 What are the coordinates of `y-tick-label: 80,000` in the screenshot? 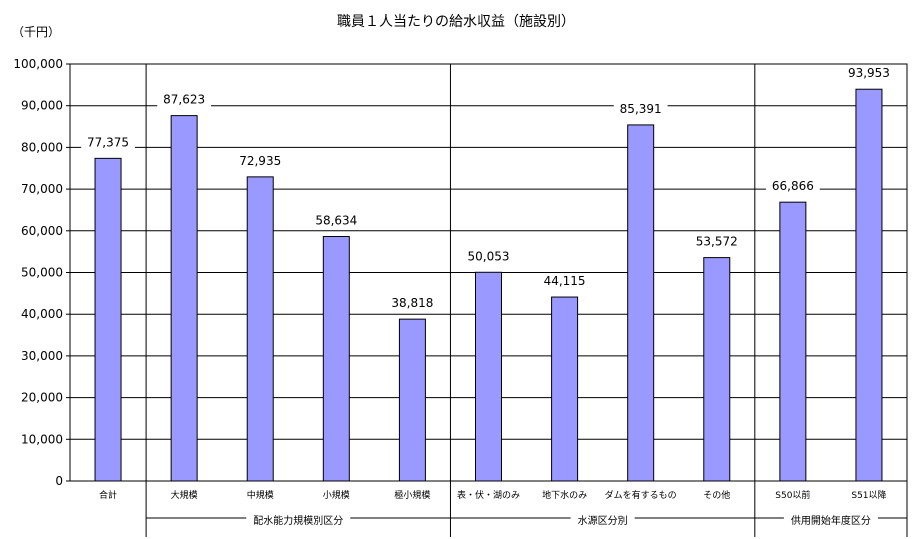 It's located at (42, 147).